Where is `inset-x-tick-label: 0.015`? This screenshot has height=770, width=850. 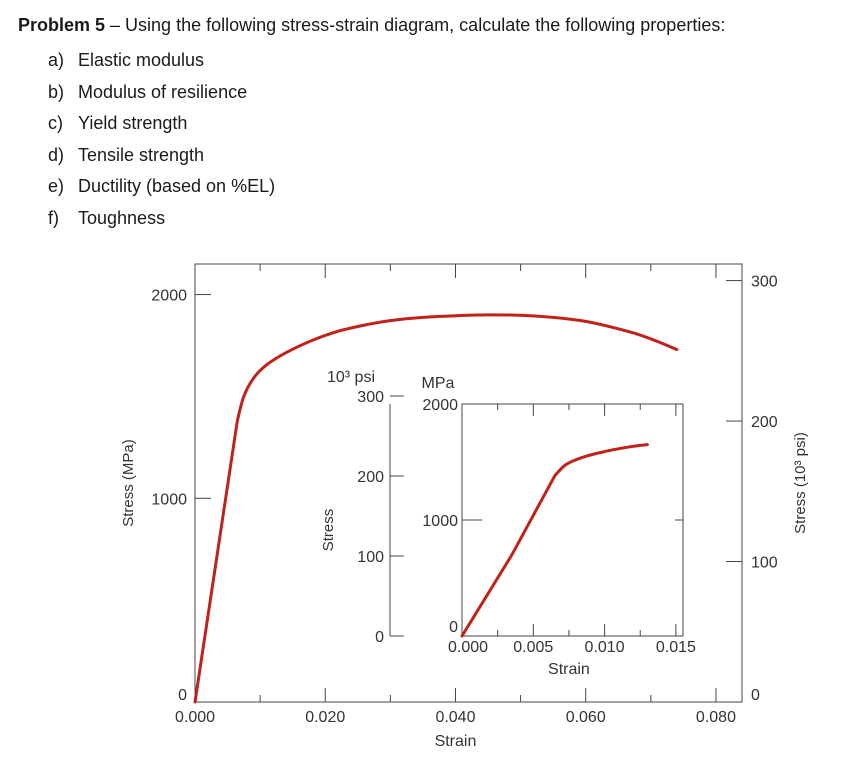 inset-x-tick-label: 0.015 is located at coordinates (676, 647).